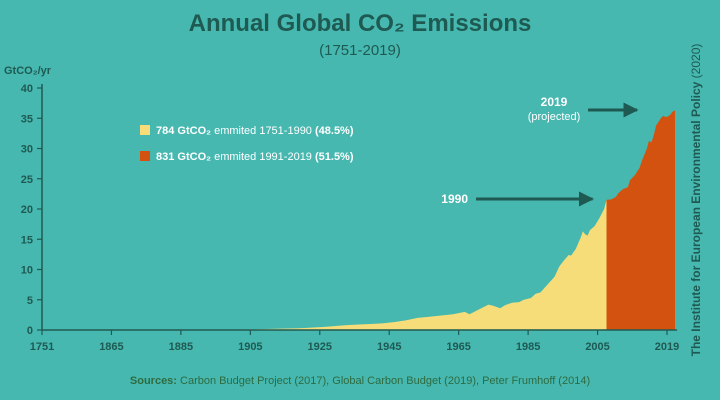  What do you see at coordinates (30, 331) in the screenshot?
I see `y-tick-label: 0` at bounding box center [30, 331].